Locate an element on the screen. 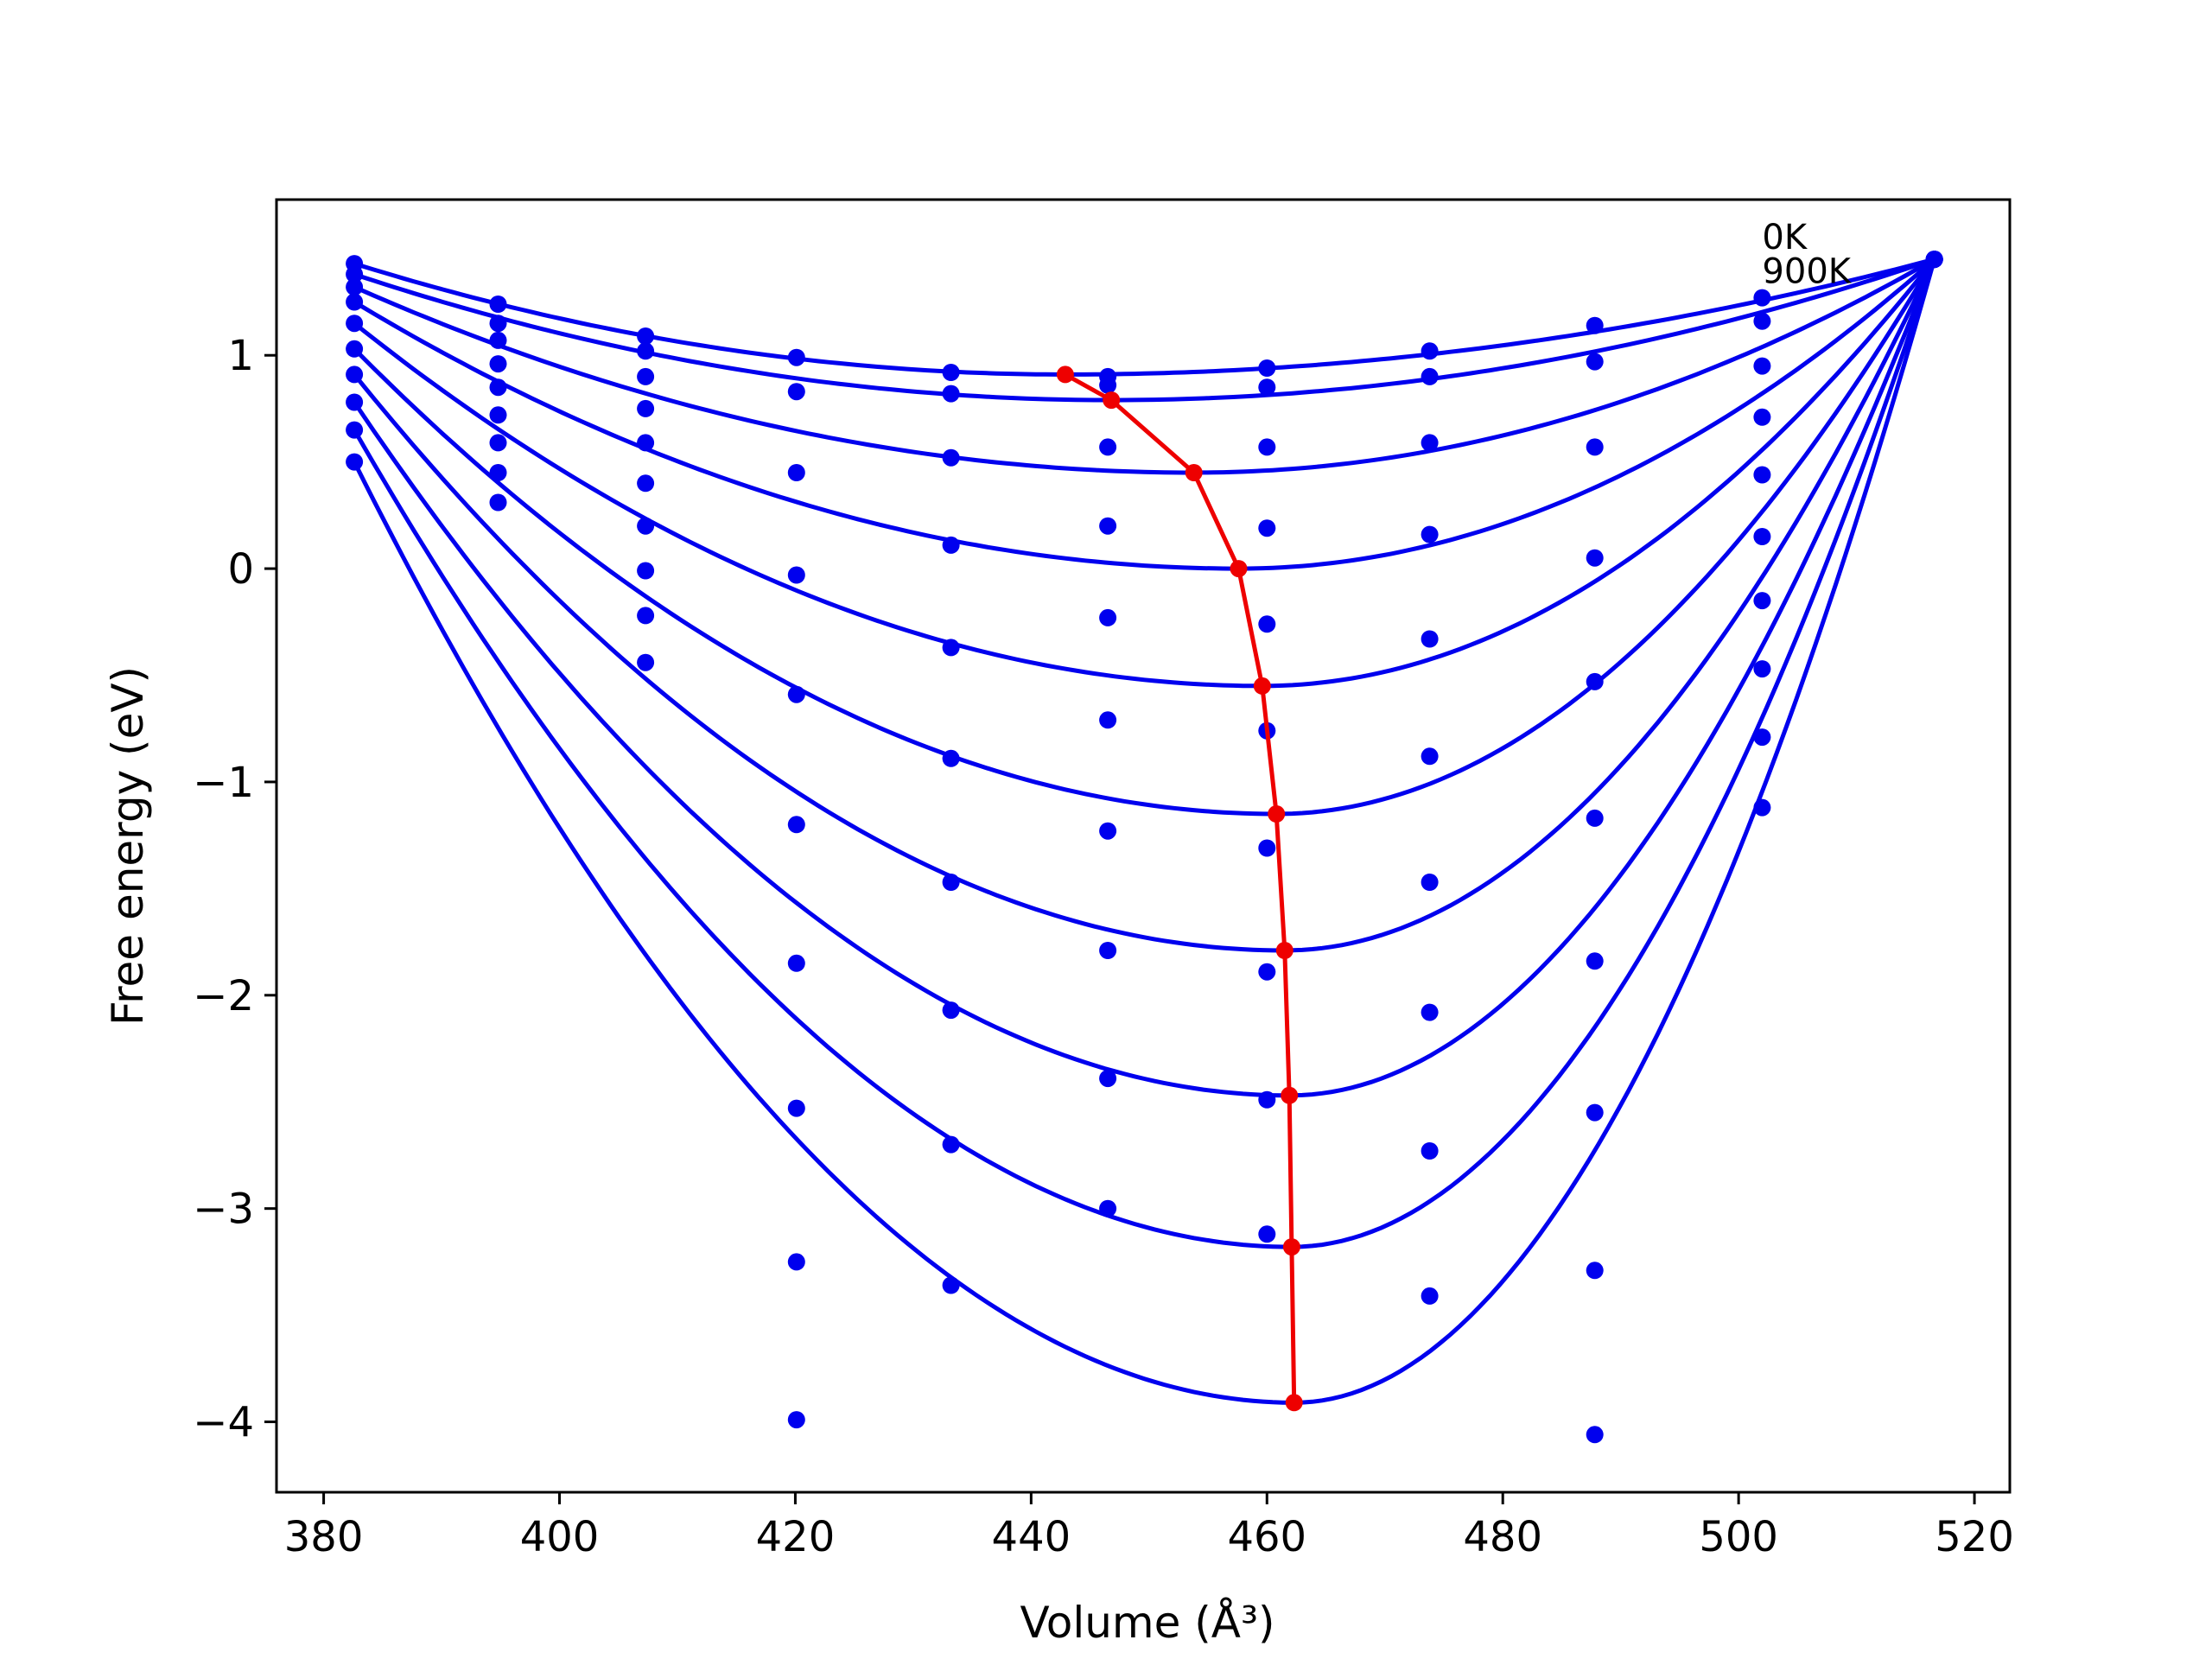  x-tick-label: 500 is located at coordinates (1738, 1537).